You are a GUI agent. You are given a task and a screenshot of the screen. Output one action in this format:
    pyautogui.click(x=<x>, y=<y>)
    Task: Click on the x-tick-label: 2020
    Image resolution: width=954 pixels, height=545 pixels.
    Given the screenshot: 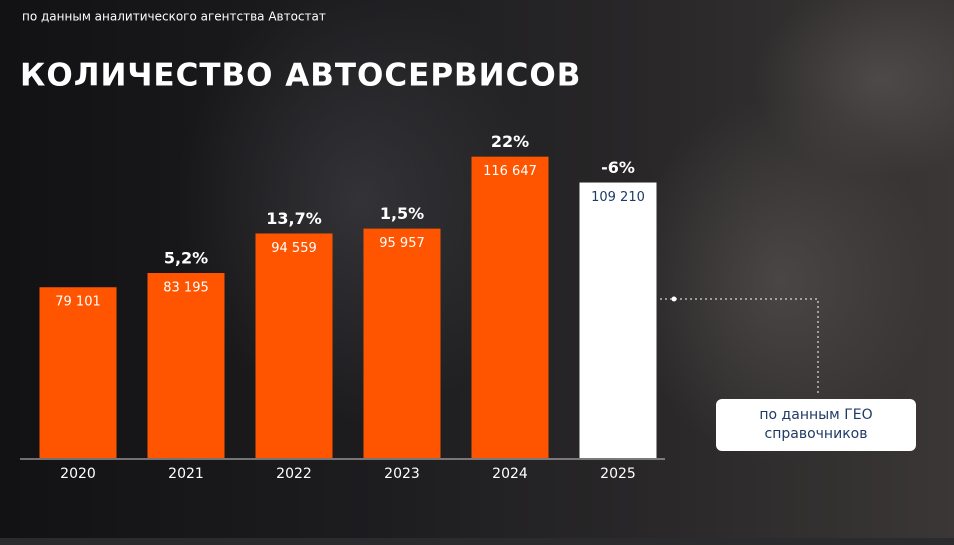 What is the action you would take?
    pyautogui.click(x=78, y=474)
    